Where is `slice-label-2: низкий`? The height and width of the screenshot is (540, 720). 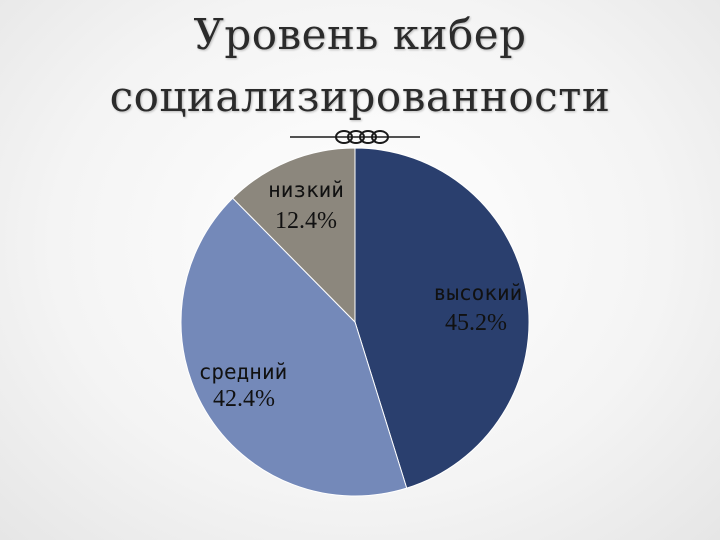 slice-label-2: низкий is located at coordinates (306, 190).